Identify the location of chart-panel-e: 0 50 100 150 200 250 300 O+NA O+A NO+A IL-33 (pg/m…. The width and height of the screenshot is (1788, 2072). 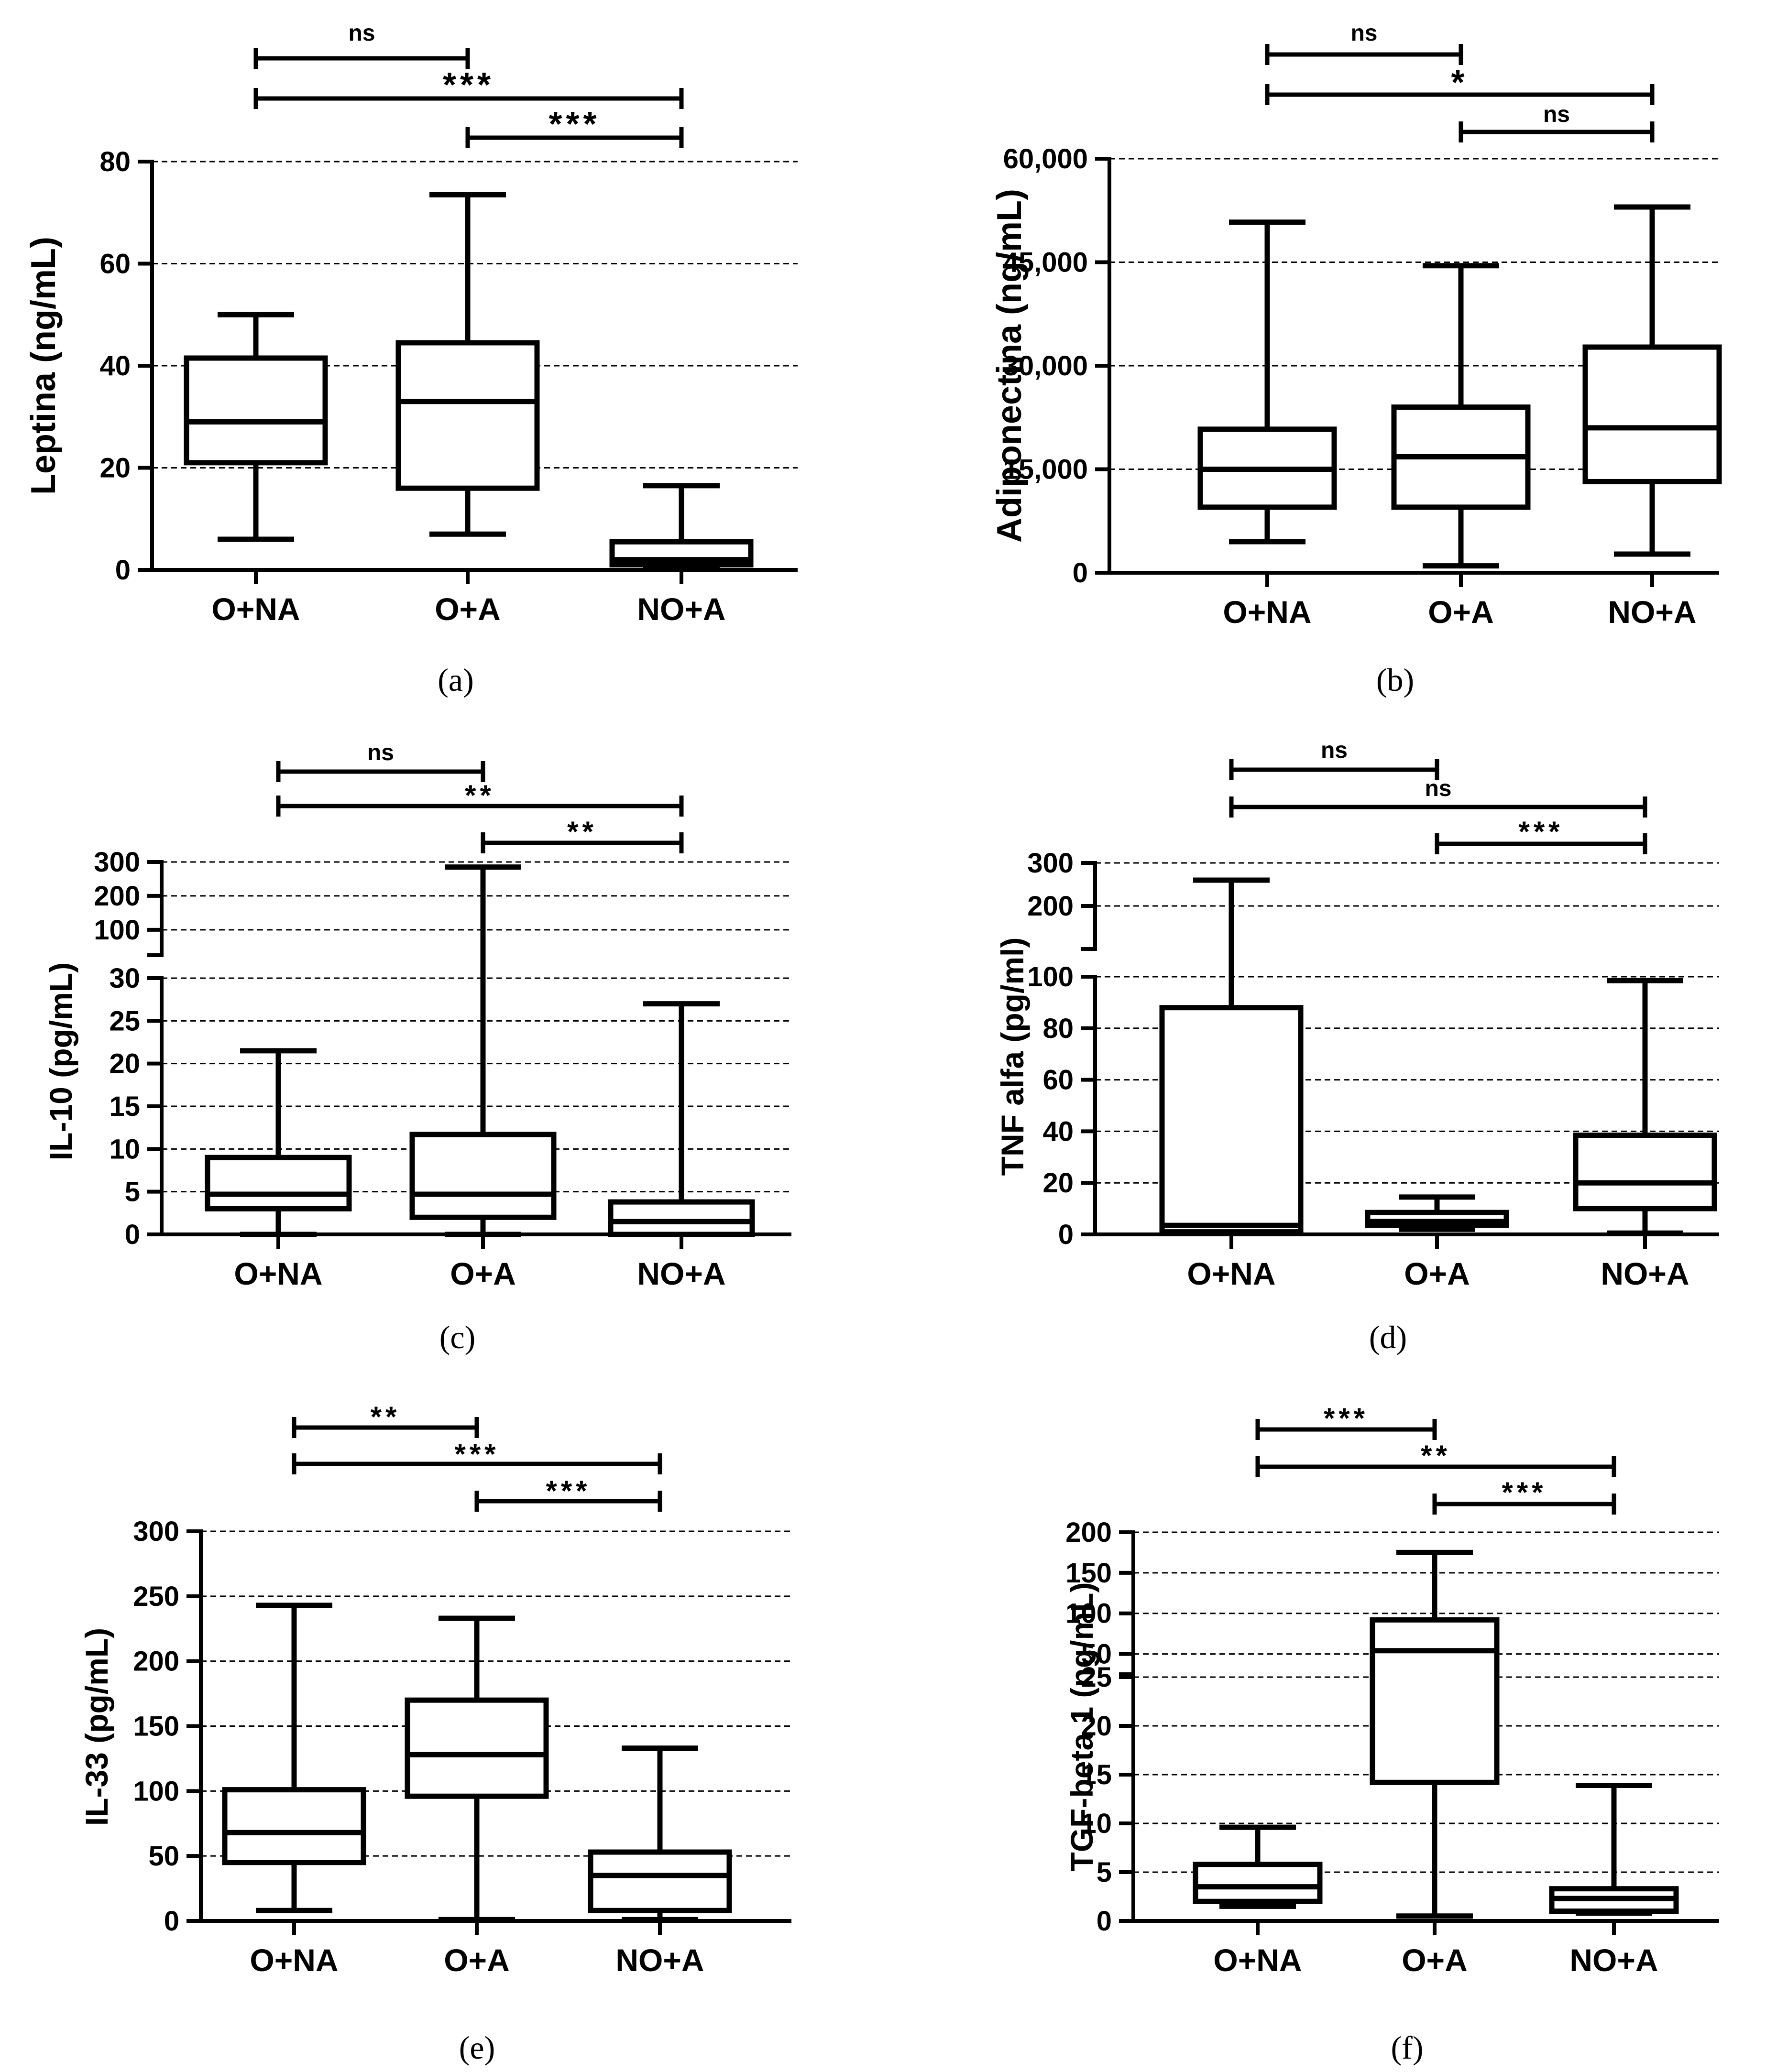
(435, 1733).